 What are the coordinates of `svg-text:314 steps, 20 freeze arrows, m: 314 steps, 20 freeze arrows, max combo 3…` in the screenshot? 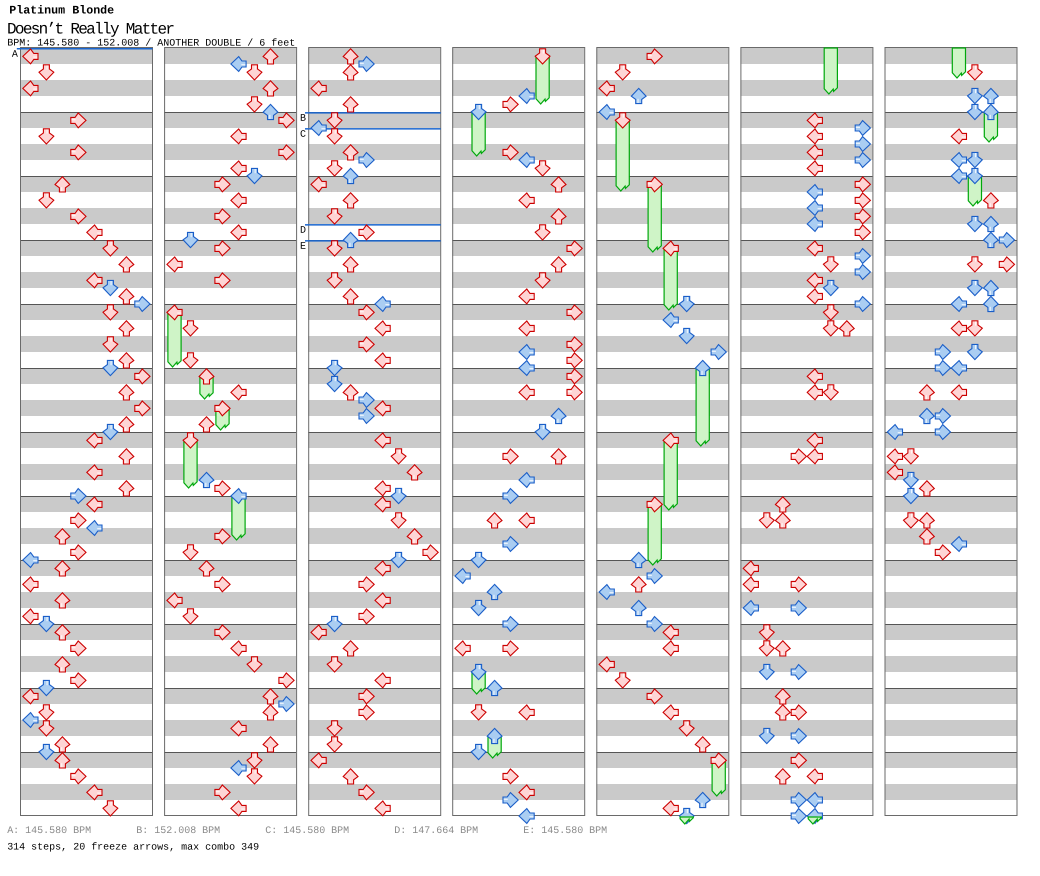 It's located at (133, 848).